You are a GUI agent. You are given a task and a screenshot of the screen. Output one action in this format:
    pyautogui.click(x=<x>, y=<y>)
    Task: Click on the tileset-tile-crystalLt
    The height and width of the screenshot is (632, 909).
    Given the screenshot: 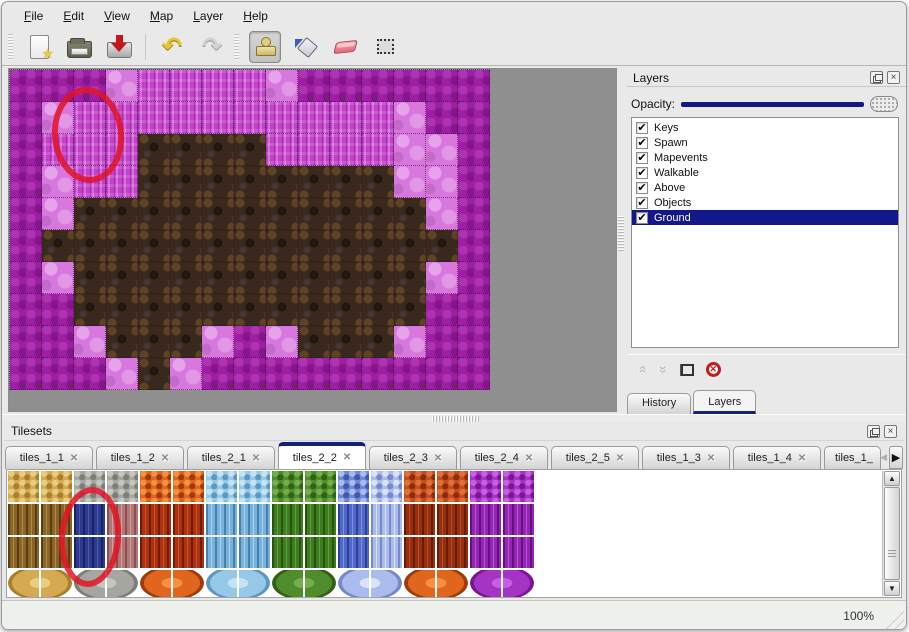 What is the action you would take?
    pyautogui.click(x=386, y=519)
    